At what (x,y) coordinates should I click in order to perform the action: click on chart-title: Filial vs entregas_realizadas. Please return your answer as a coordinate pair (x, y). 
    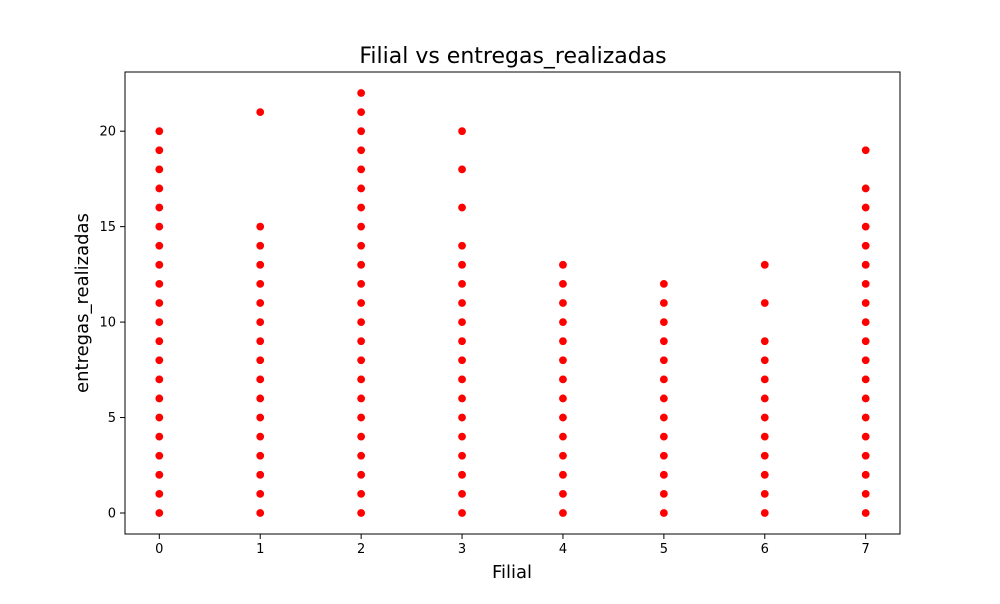
    Looking at the image, I should click on (512, 56).